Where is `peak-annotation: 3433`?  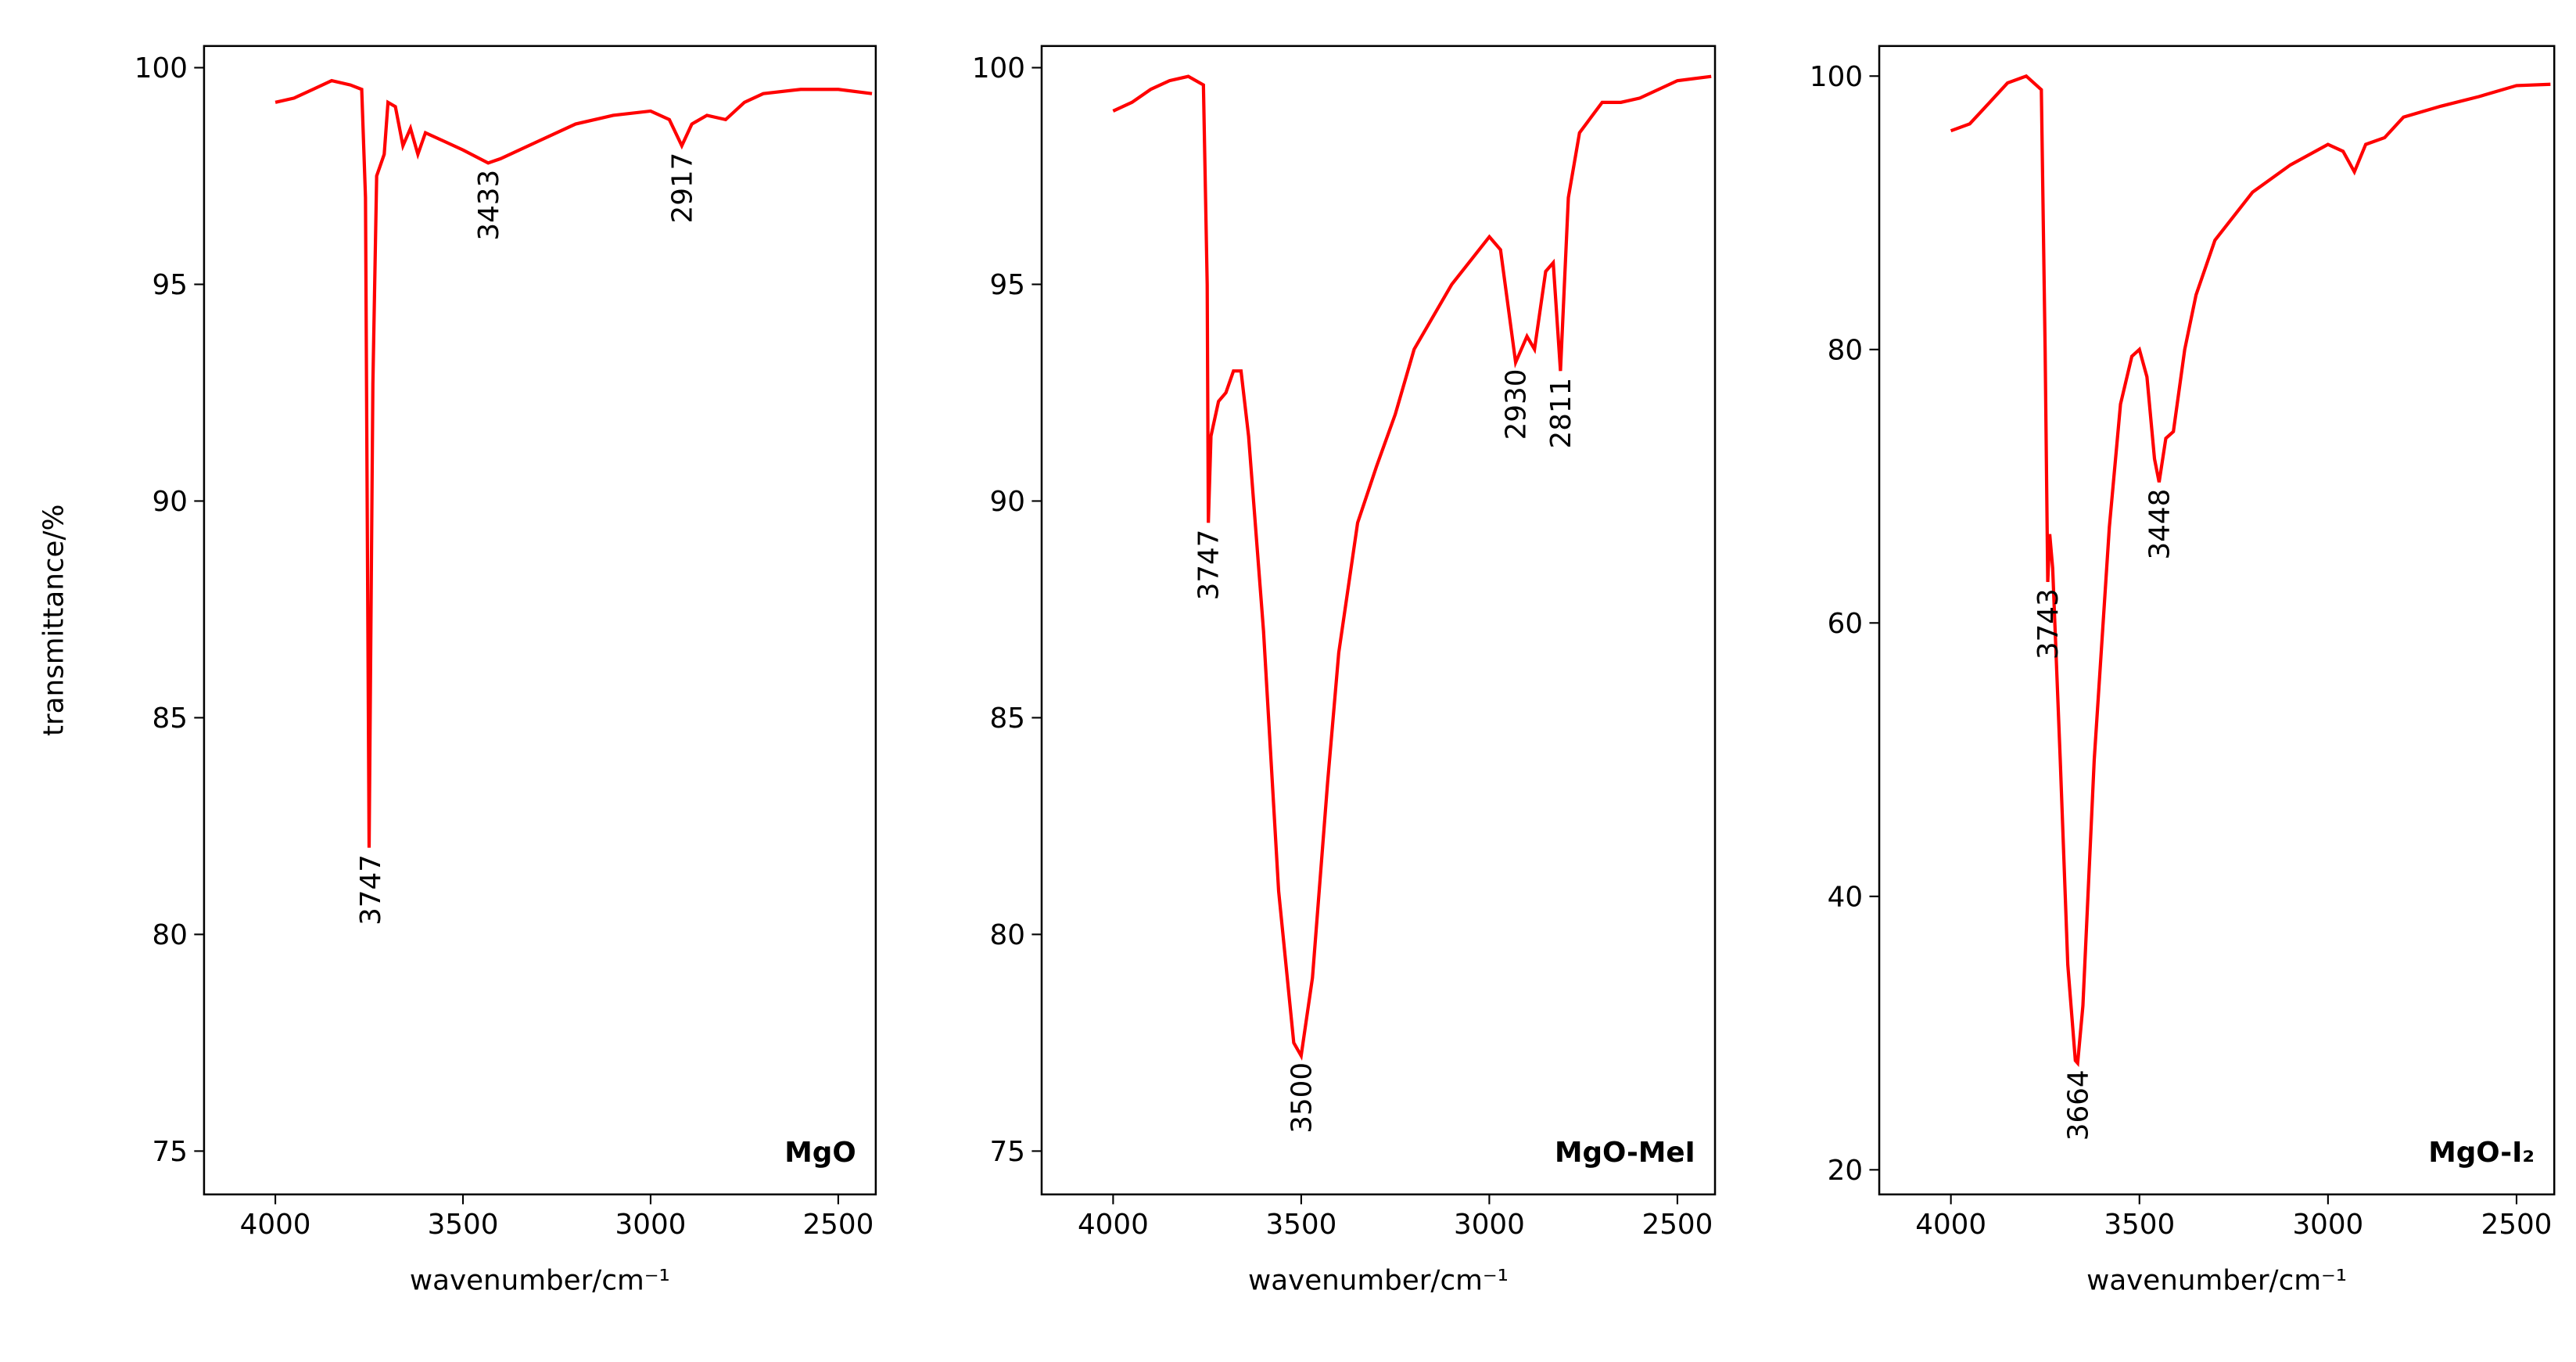
peak-annotation: 3433 is located at coordinates (489, 206).